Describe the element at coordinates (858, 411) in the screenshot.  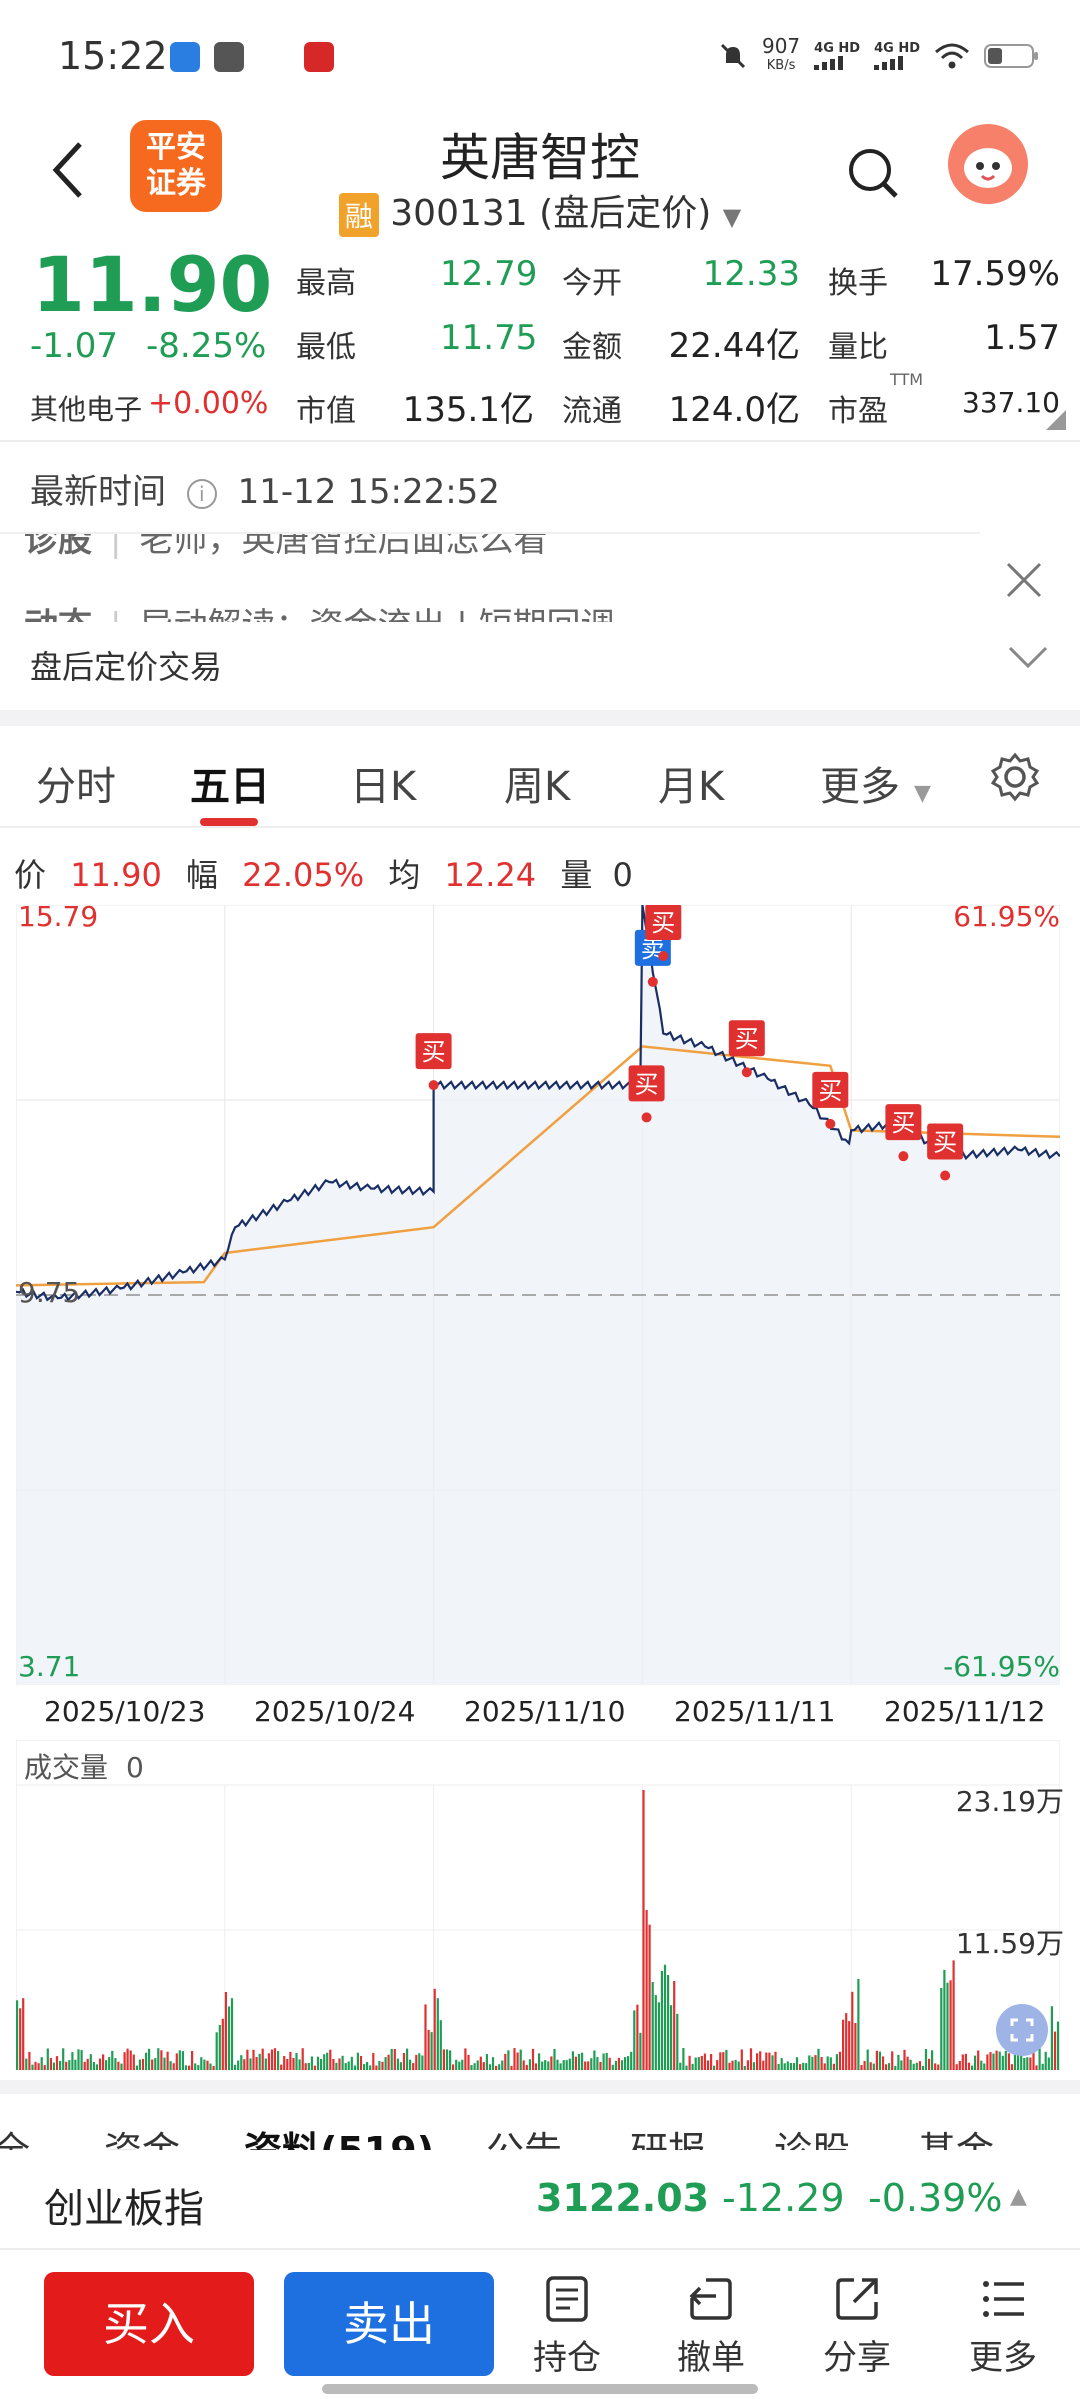
I see `stat-label: 市盈` at that location.